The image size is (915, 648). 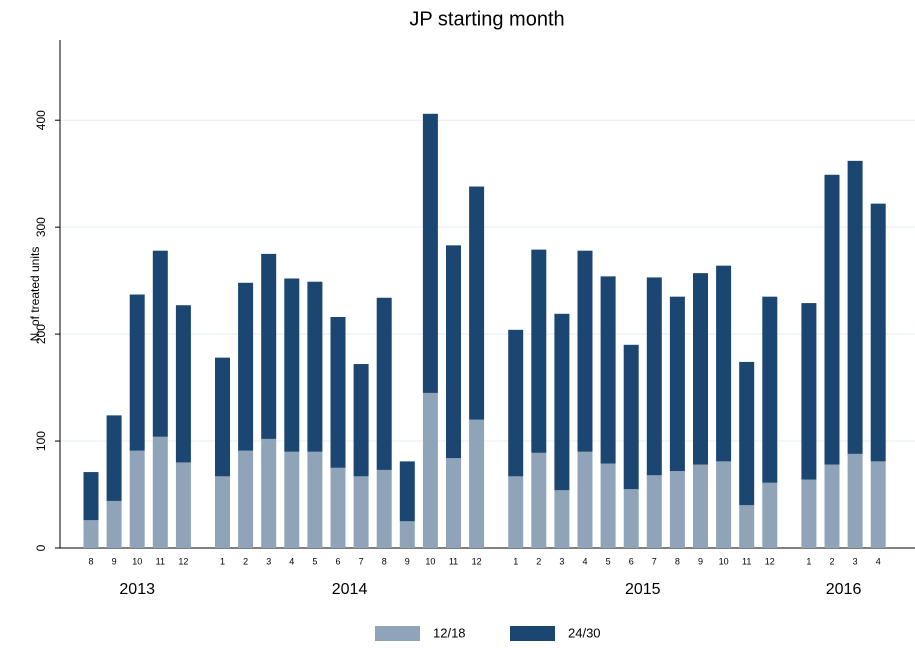 What do you see at coordinates (643, 589) in the screenshot?
I see `group-label: 2015` at bounding box center [643, 589].